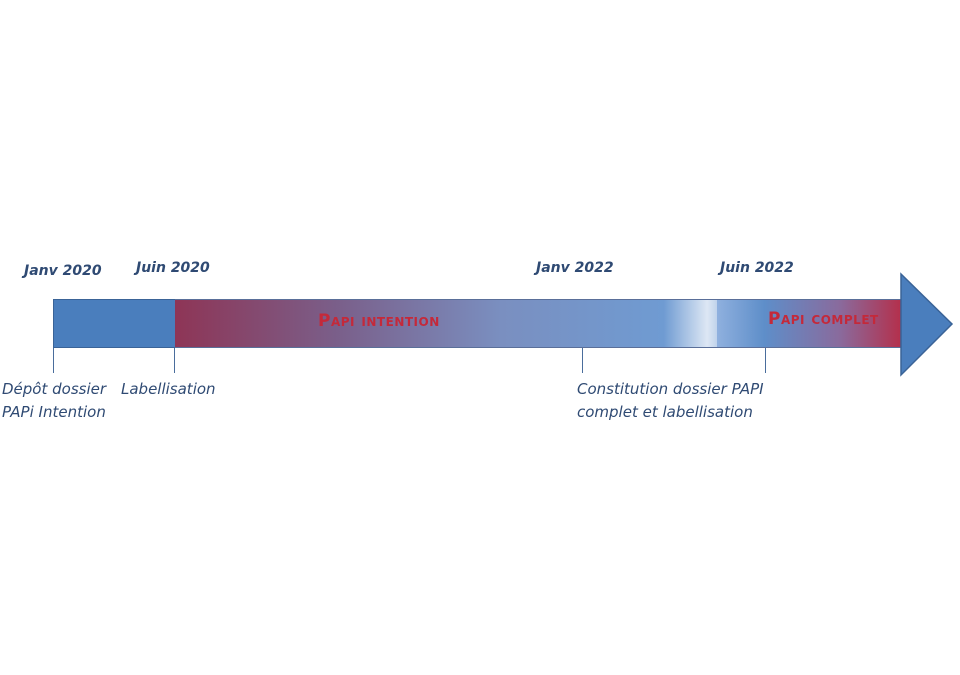  Describe the element at coordinates (54, 389) in the screenshot. I see `caption-line: Dépôt dossier` at that location.